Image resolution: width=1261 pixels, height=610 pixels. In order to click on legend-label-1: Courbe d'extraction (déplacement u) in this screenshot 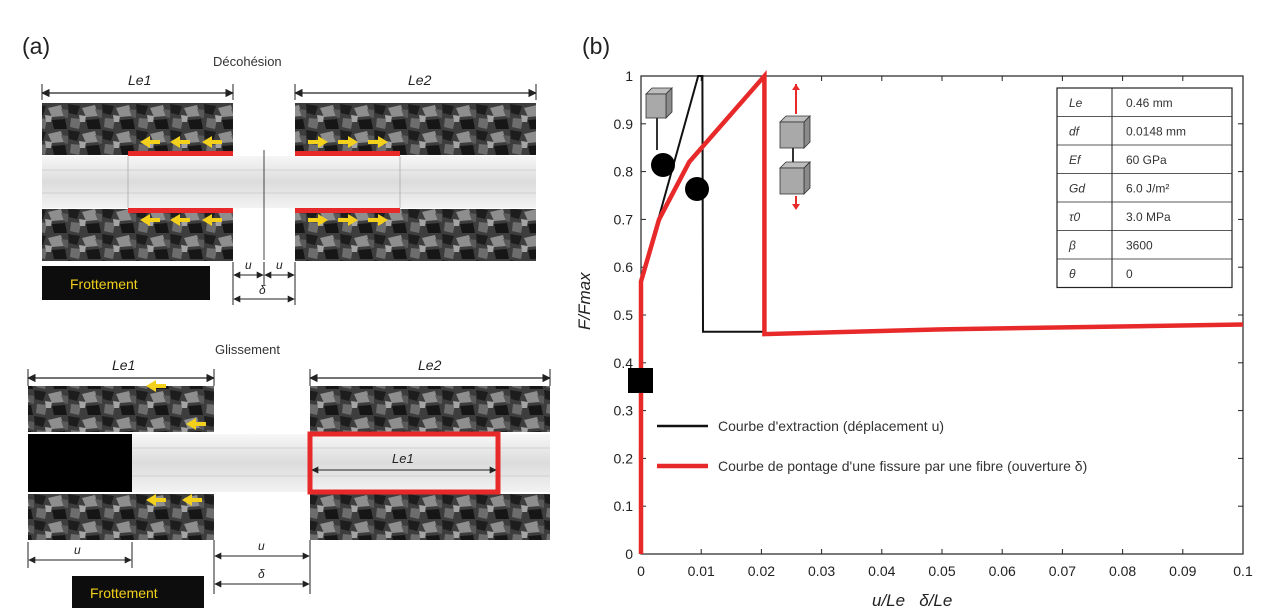, I will do `click(831, 426)`.